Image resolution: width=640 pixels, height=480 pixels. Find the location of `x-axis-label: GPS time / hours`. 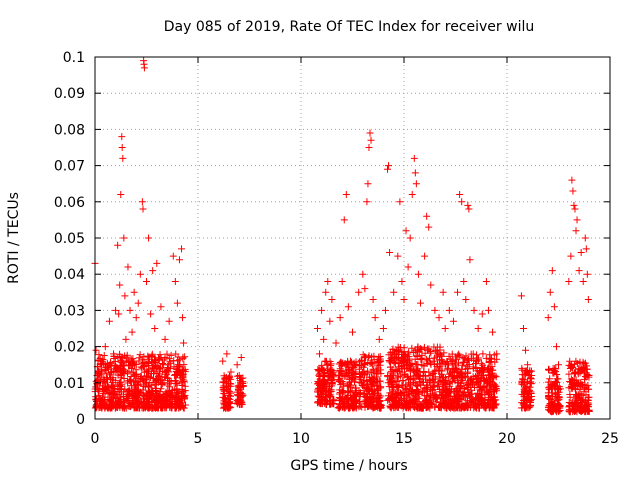

x-axis-label: GPS time / hours is located at coordinates (348, 466).